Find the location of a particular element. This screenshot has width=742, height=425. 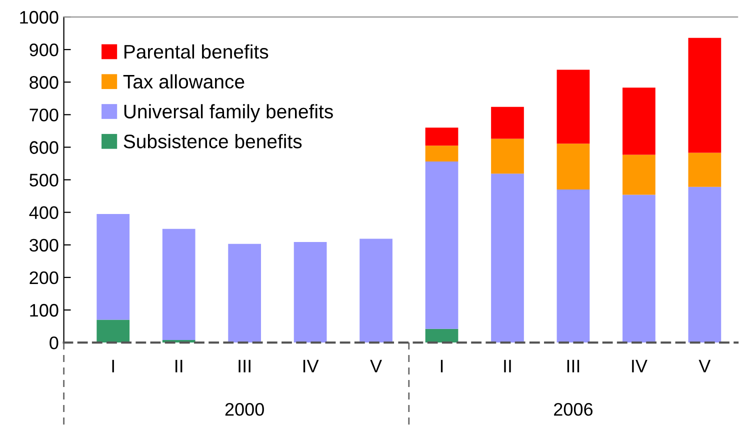

y-tick-label: 100 is located at coordinates (44, 310).